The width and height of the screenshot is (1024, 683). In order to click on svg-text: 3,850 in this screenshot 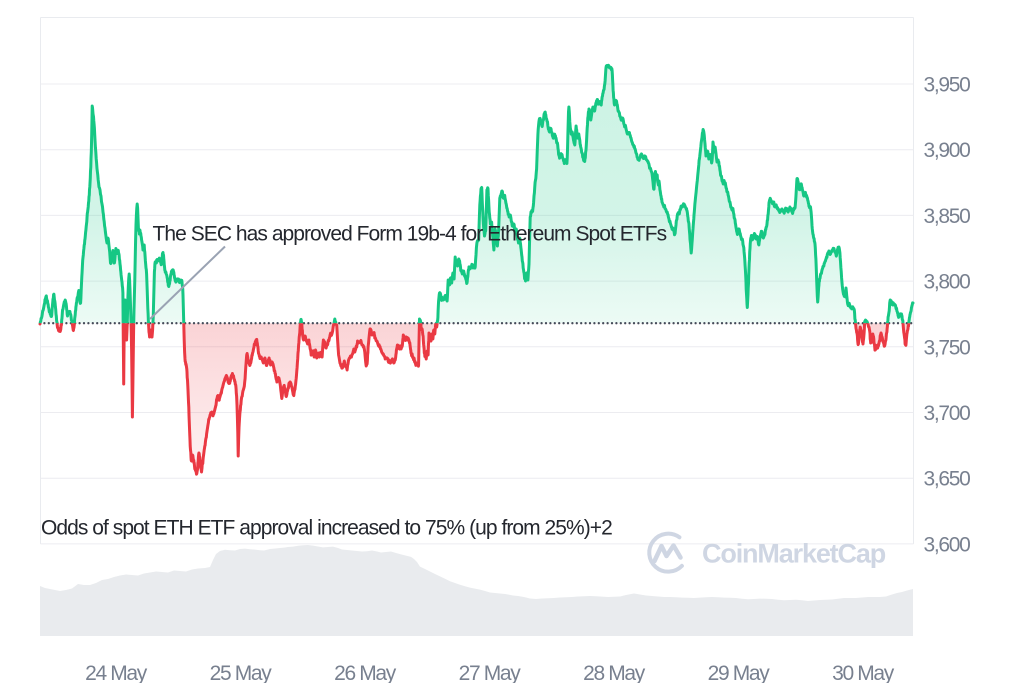, I will do `click(947, 216)`.